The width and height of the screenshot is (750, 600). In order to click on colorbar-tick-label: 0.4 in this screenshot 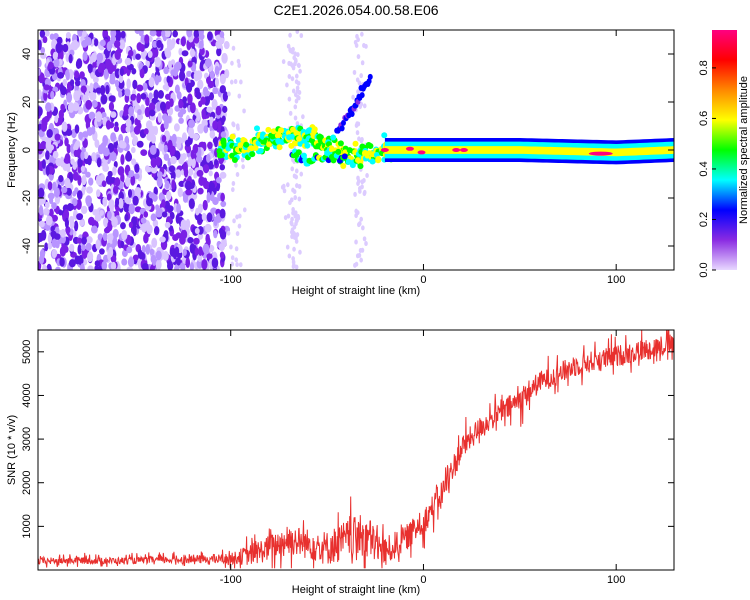, I will do `click(704, 168)`.